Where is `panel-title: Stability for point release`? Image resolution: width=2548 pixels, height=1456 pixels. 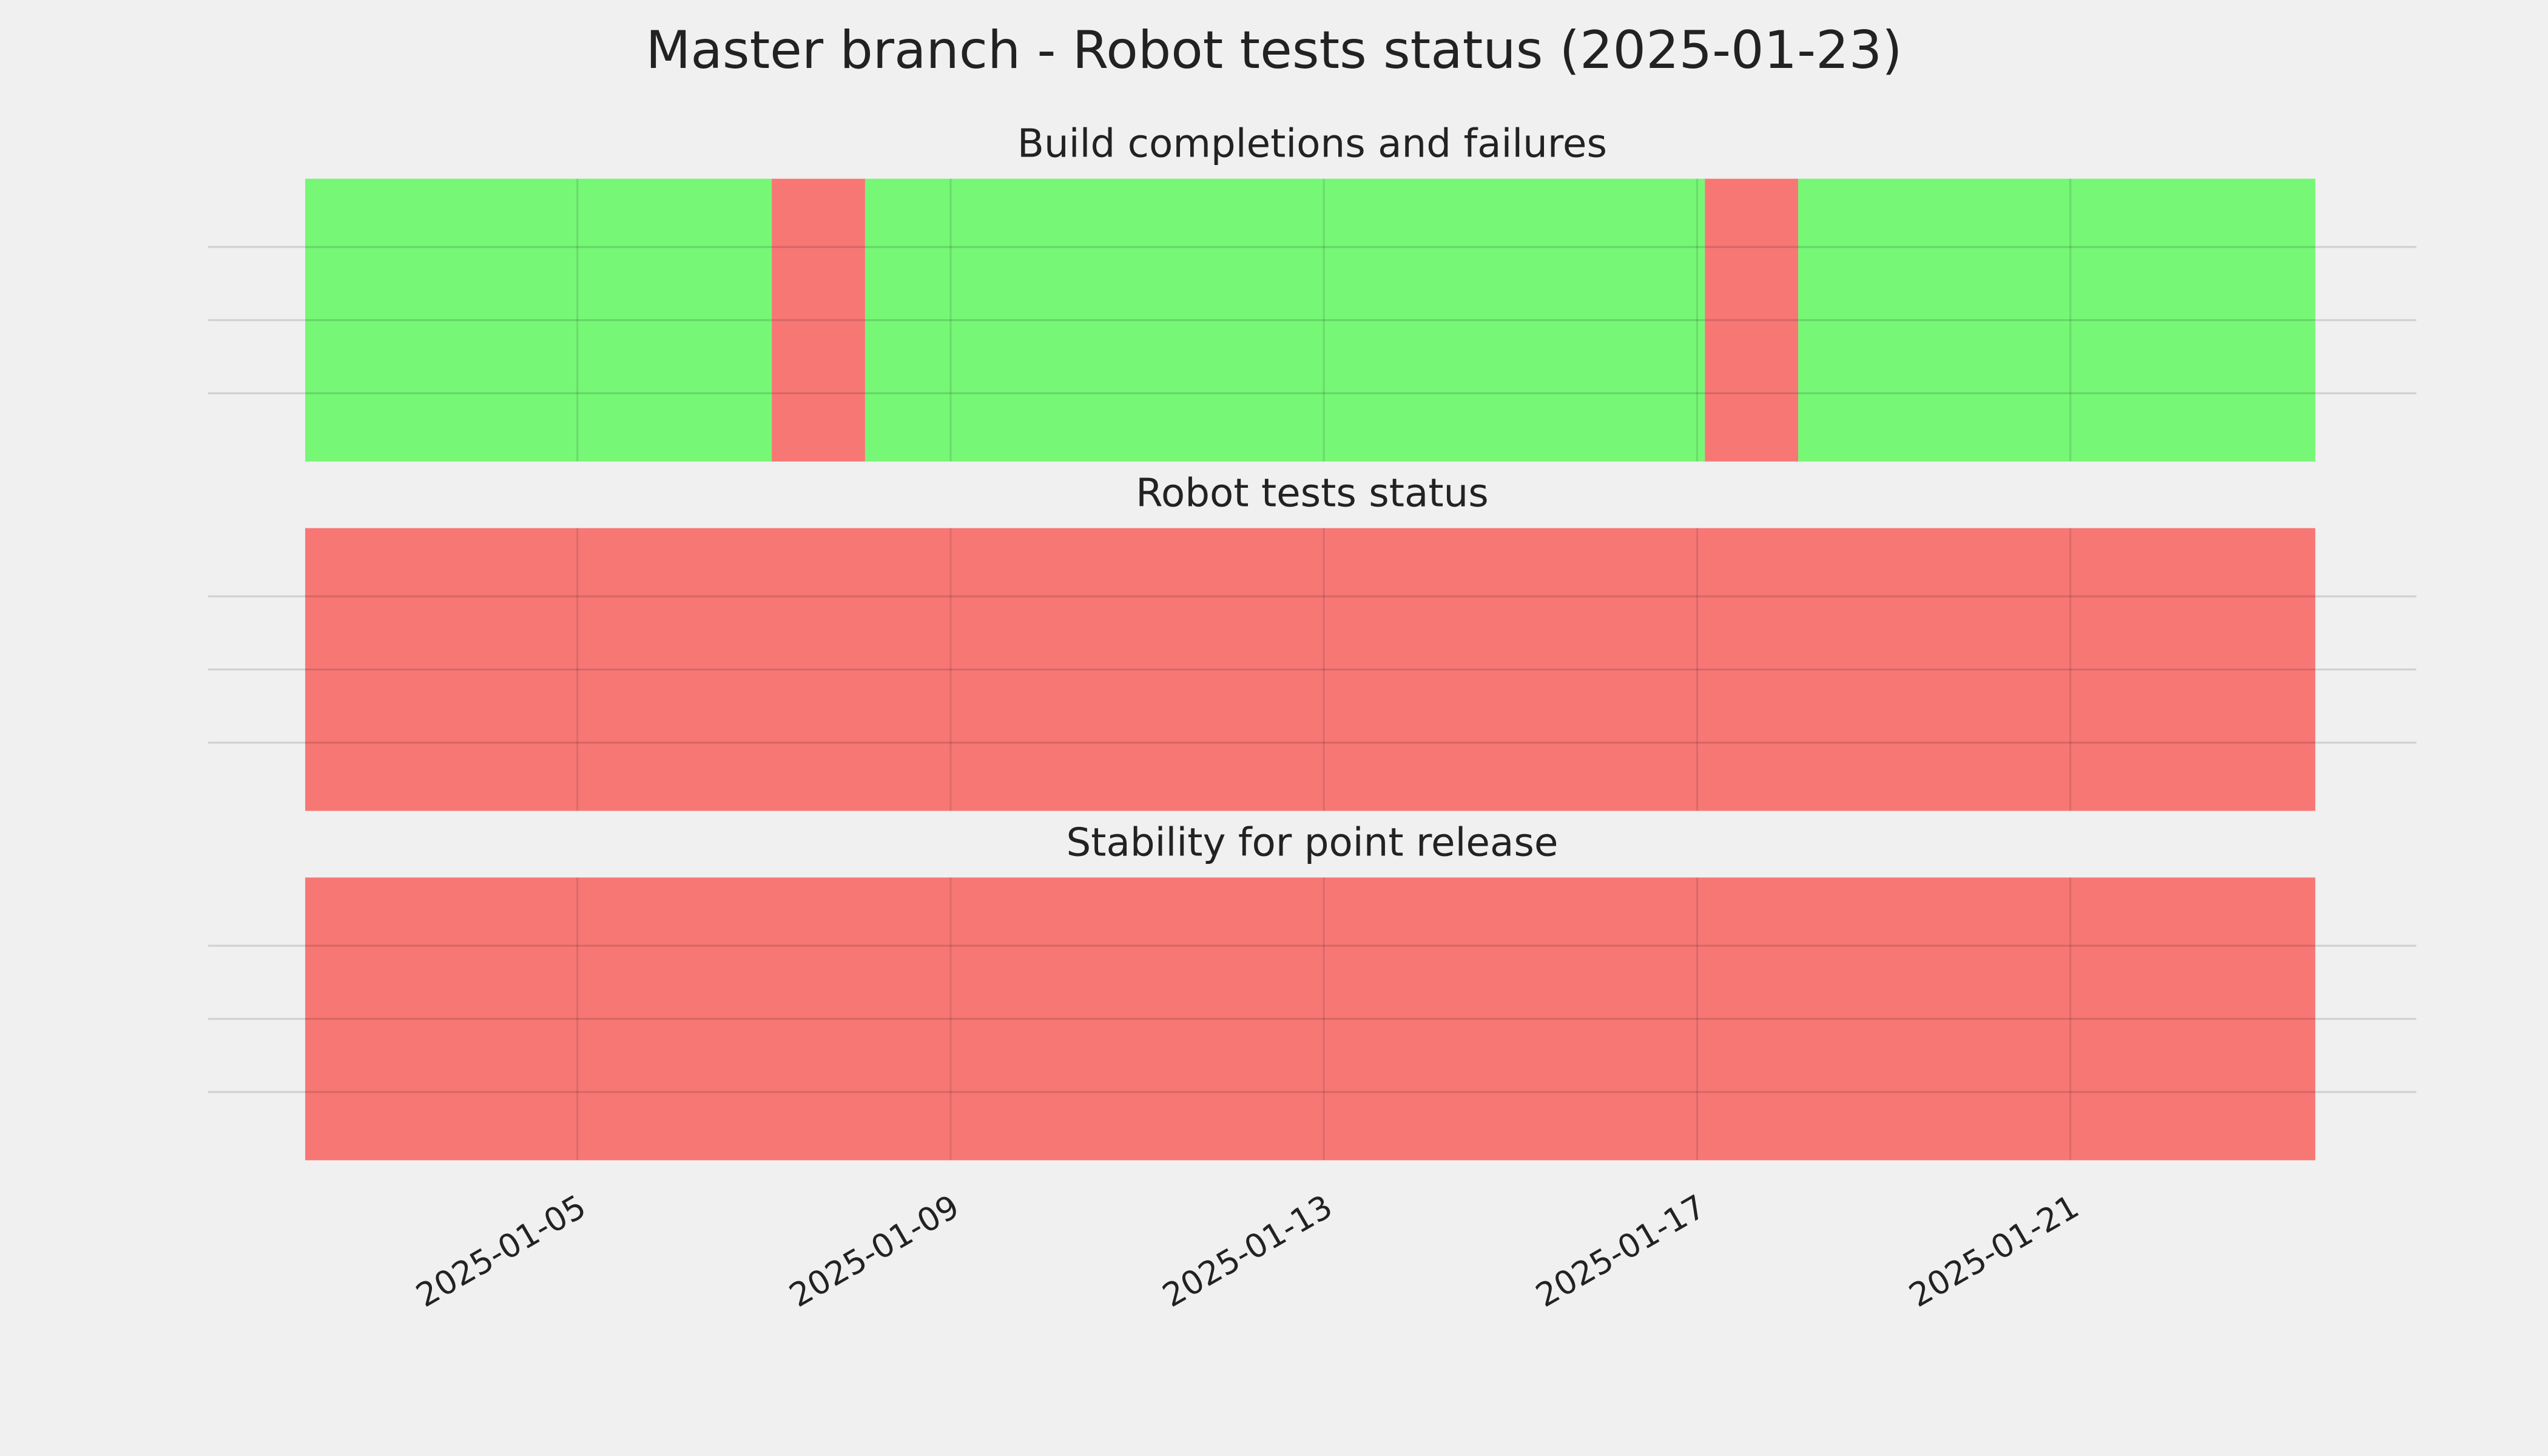 panel-title: Stability for point release is located at coordinates (1313, 842).